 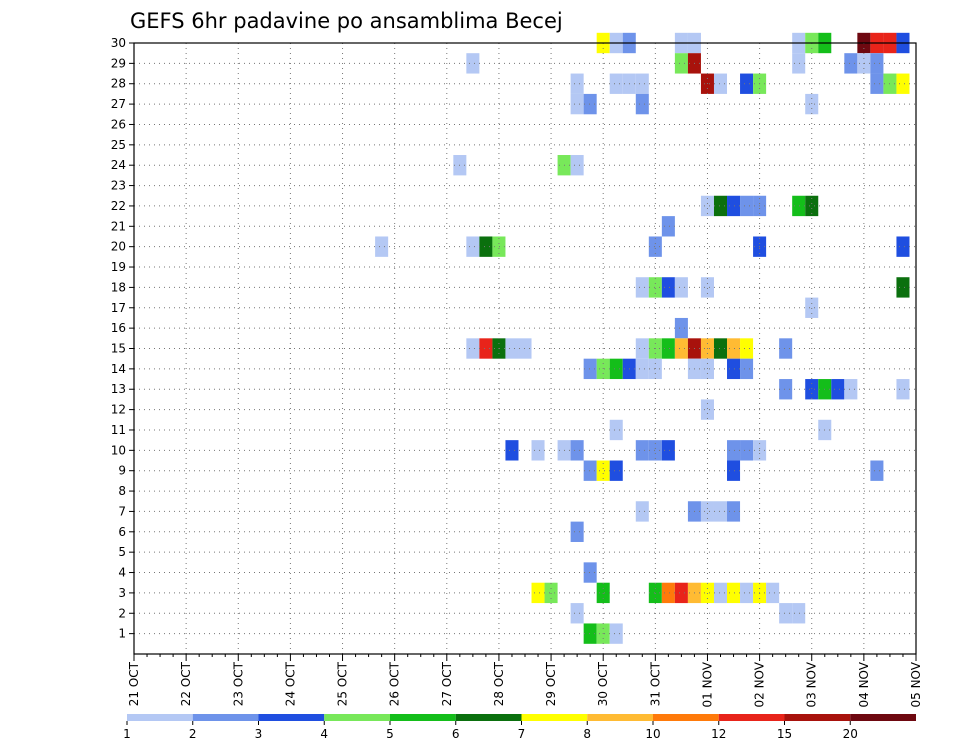 I want to click on y-tick-label: 18, so click(x=118, y=287).